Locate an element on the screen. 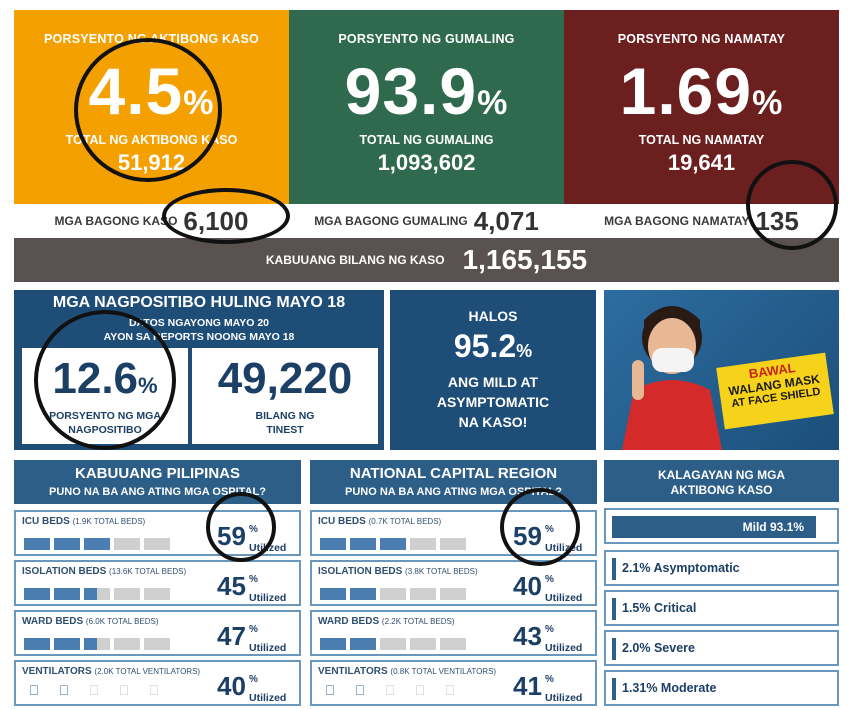 The width and height of the screenshot is (860, 710). status-moderate-label: 1.31% Moderate is located at coordinates (669, 688).